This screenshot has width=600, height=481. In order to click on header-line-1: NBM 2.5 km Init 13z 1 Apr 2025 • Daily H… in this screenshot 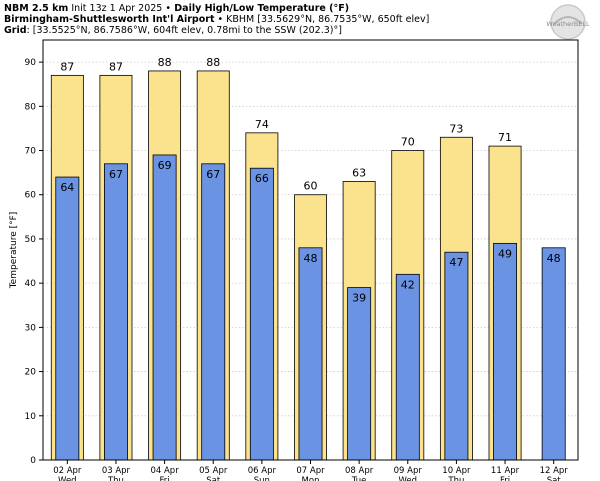, I will do `click(176, 9)`.